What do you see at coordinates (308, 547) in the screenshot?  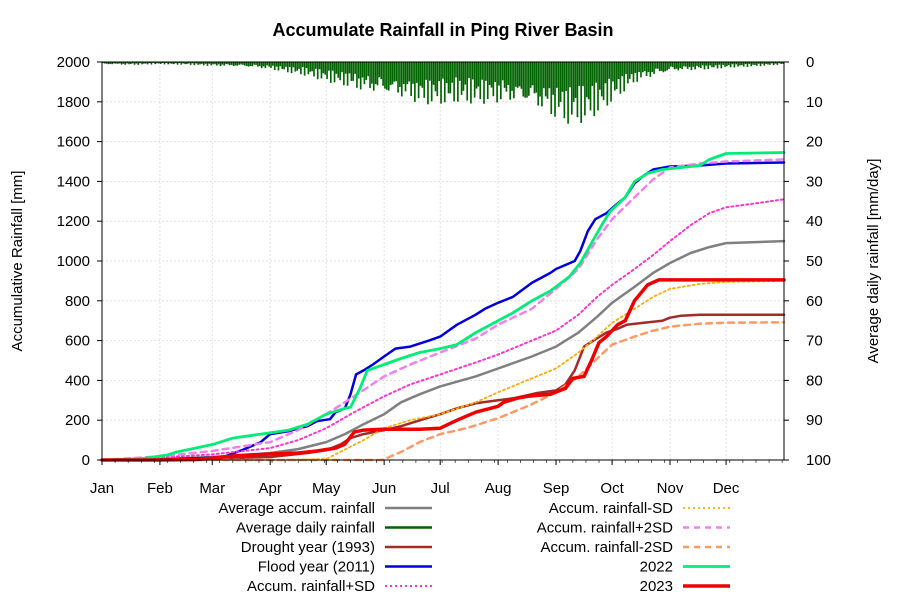 I see `legend-label: Drought year (1993)` at bounding box center [308, 547].